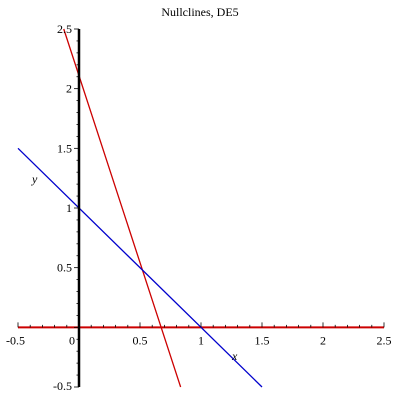 The image size is (400, 400). What do you see at coordinates (384, 340) in the screenshot?
I see `x-tick-label: 2.5` at bounding box center [384, 340].